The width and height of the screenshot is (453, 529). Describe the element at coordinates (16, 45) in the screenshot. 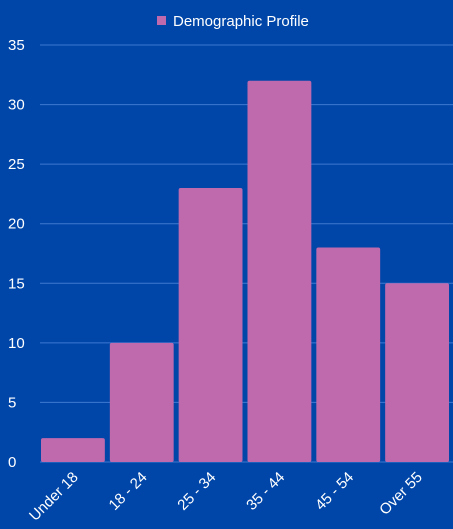

I see `y-tick-label: 35` at that location.